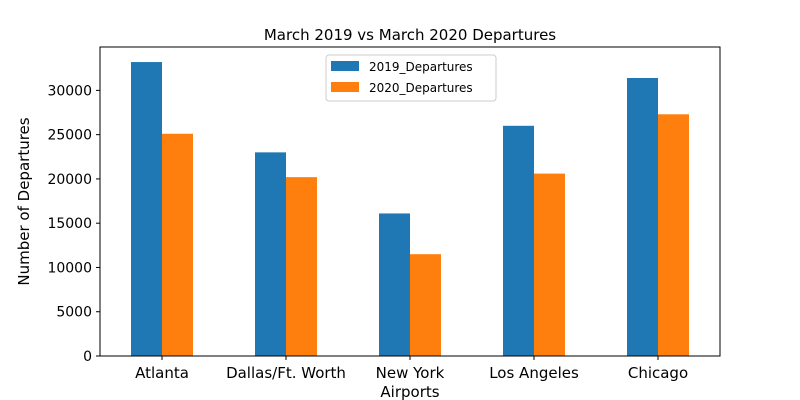 The height and width of the screenshot is (400, 800). I want to click on y-axis-title: Number of Departures, so click(24, 201).